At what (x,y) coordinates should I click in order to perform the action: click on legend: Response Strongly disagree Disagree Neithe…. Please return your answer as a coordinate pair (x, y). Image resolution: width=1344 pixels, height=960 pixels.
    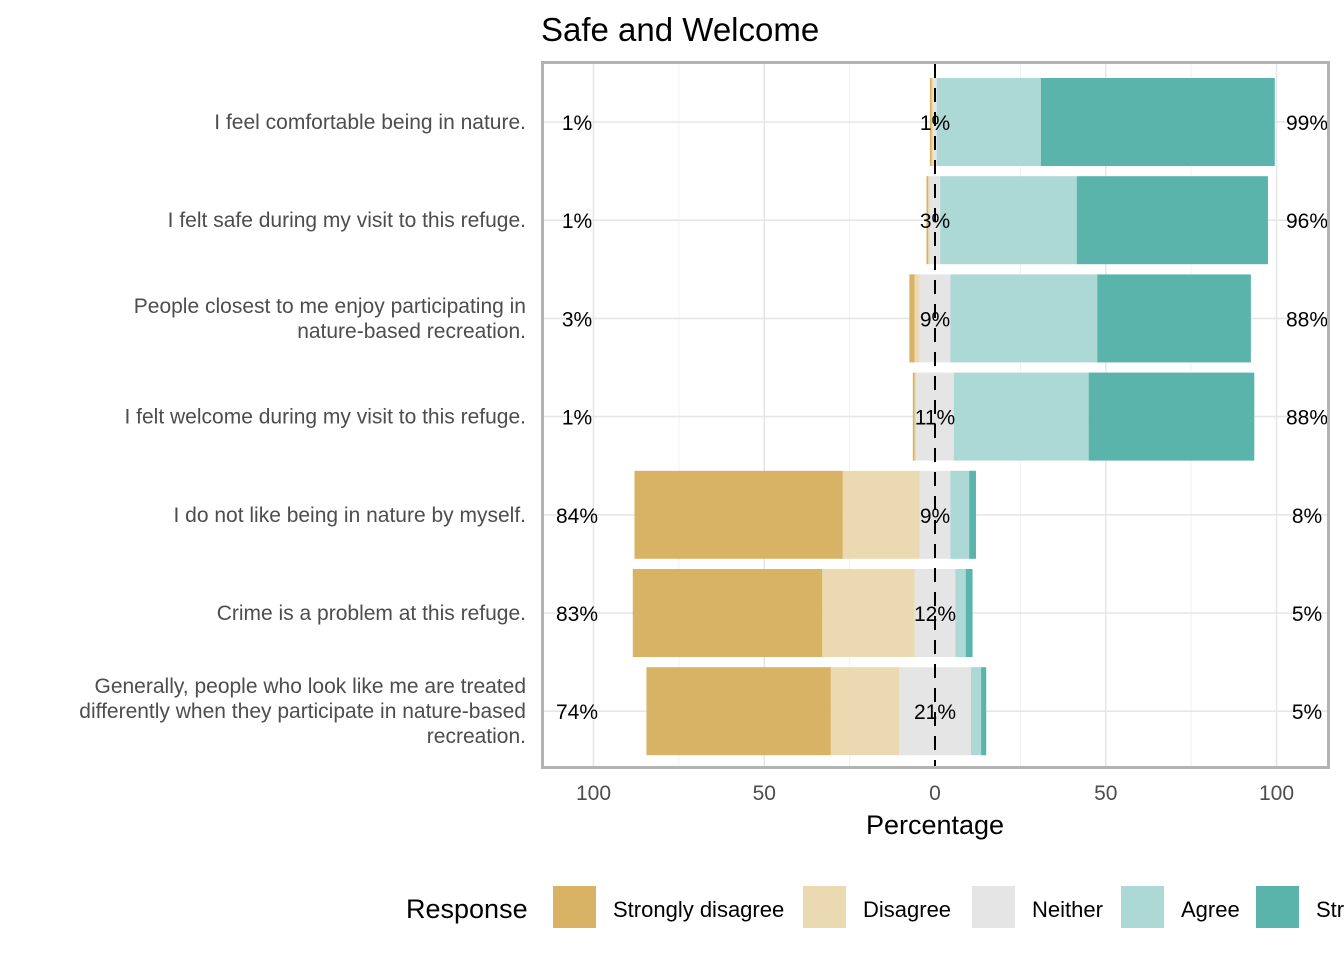
    Looking at the image, I should click on (875, 907).